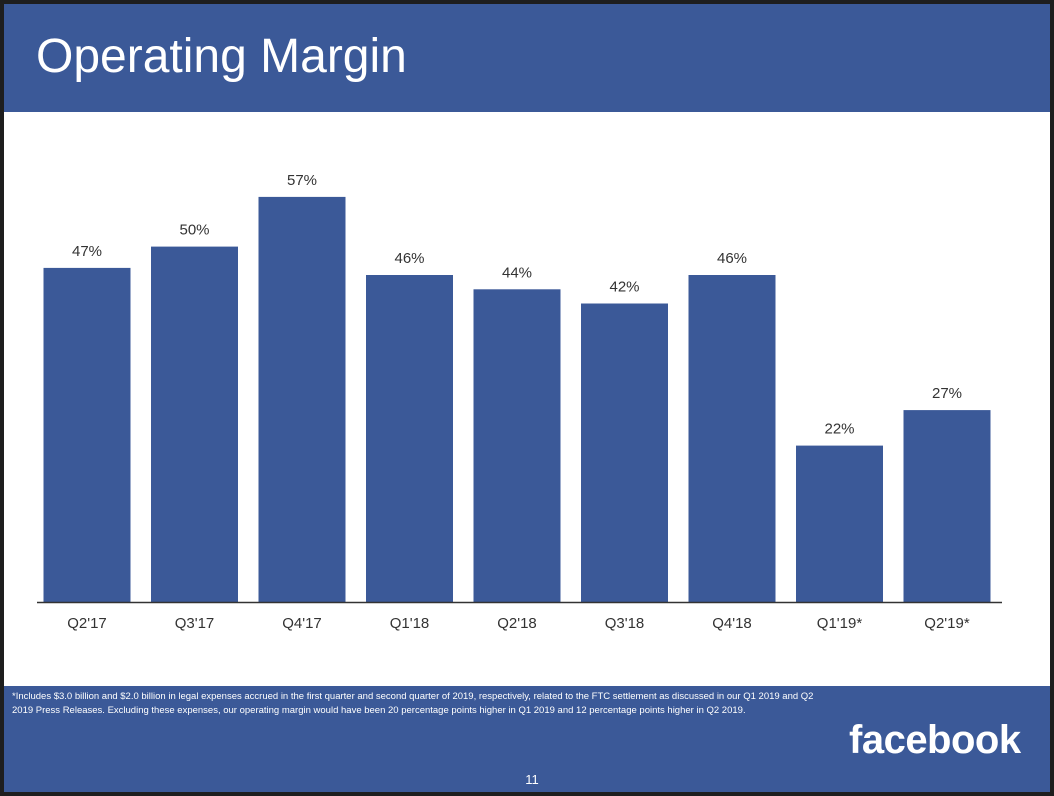  Describe the element at coordinates (302, 623) in the screenshot. I see `x-tick-label-3: Q4'17` at that location.